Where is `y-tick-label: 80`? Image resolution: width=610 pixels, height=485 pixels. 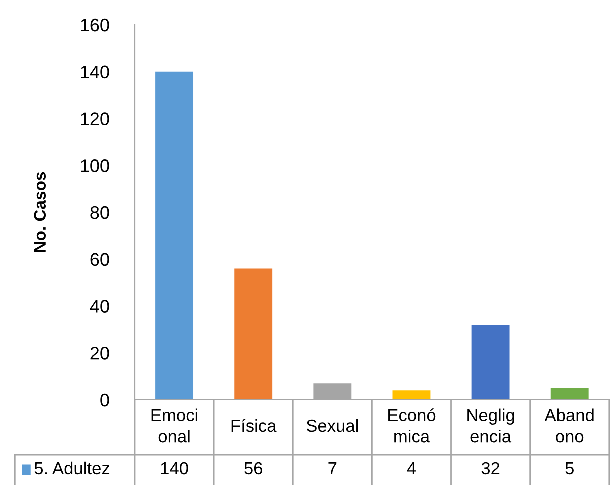 y-tick-label: 80 is located at coordinates (100, 213).